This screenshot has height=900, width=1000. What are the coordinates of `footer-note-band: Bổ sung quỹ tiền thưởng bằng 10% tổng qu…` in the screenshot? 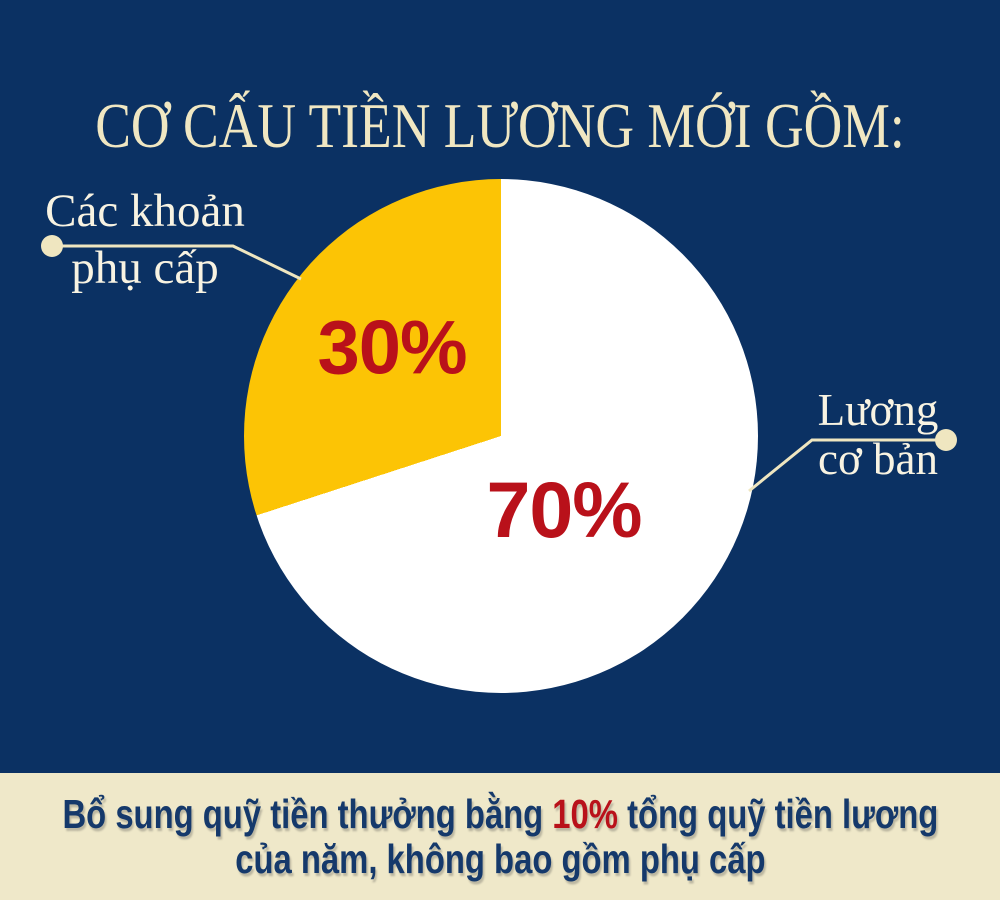 It's located at (500, 836).